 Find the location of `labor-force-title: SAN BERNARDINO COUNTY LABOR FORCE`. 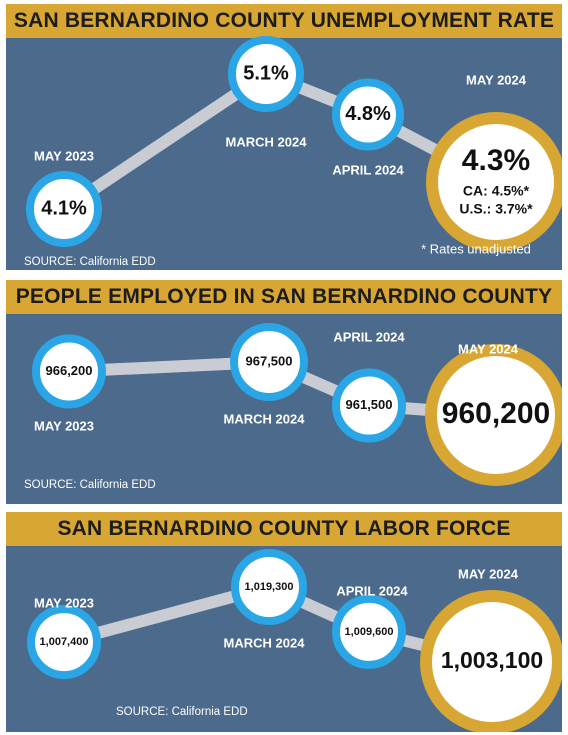

labor-force-title: SAN BERNARDINO COUNTY LABOR FORCE is located at coordinates (284, 529).